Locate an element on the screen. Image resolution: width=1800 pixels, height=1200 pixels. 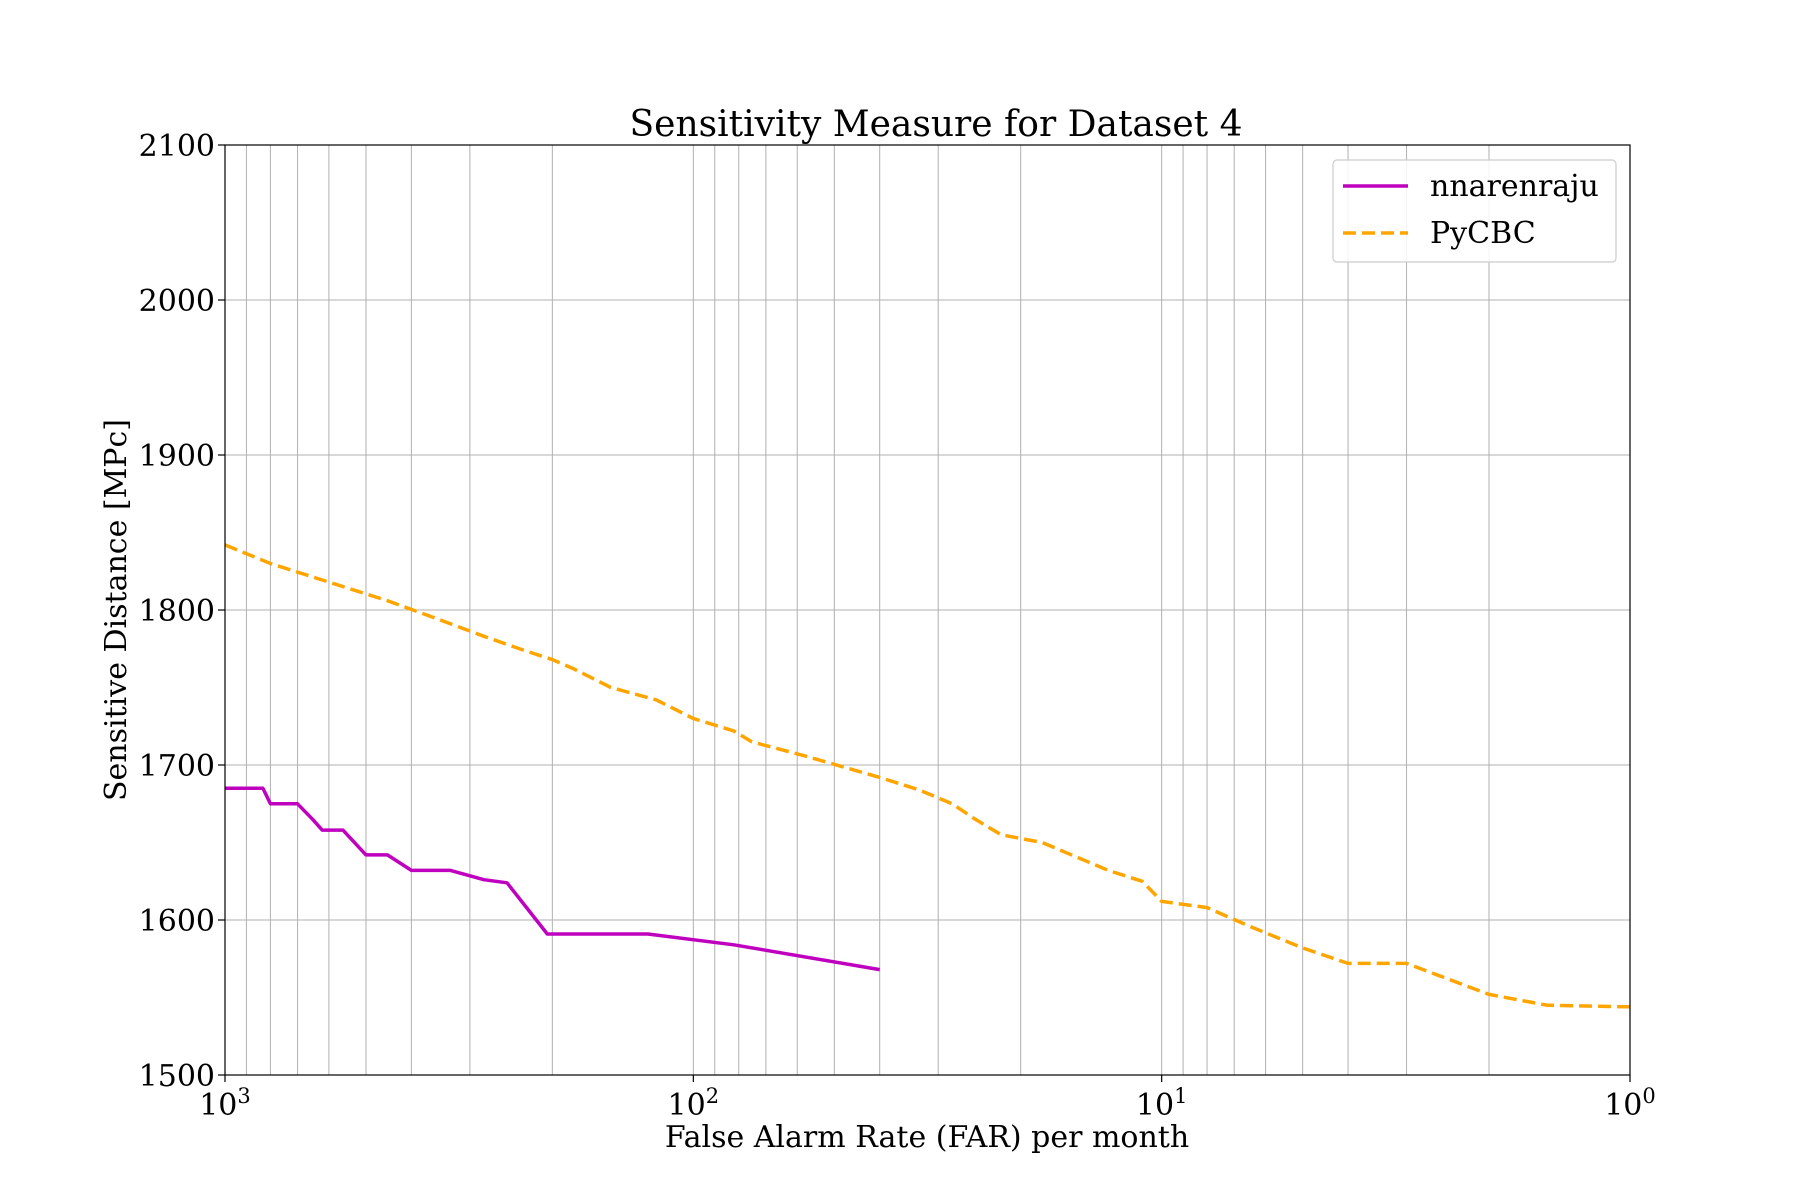
x-tick-label: 10³ is located at coordinates (225, 1103).